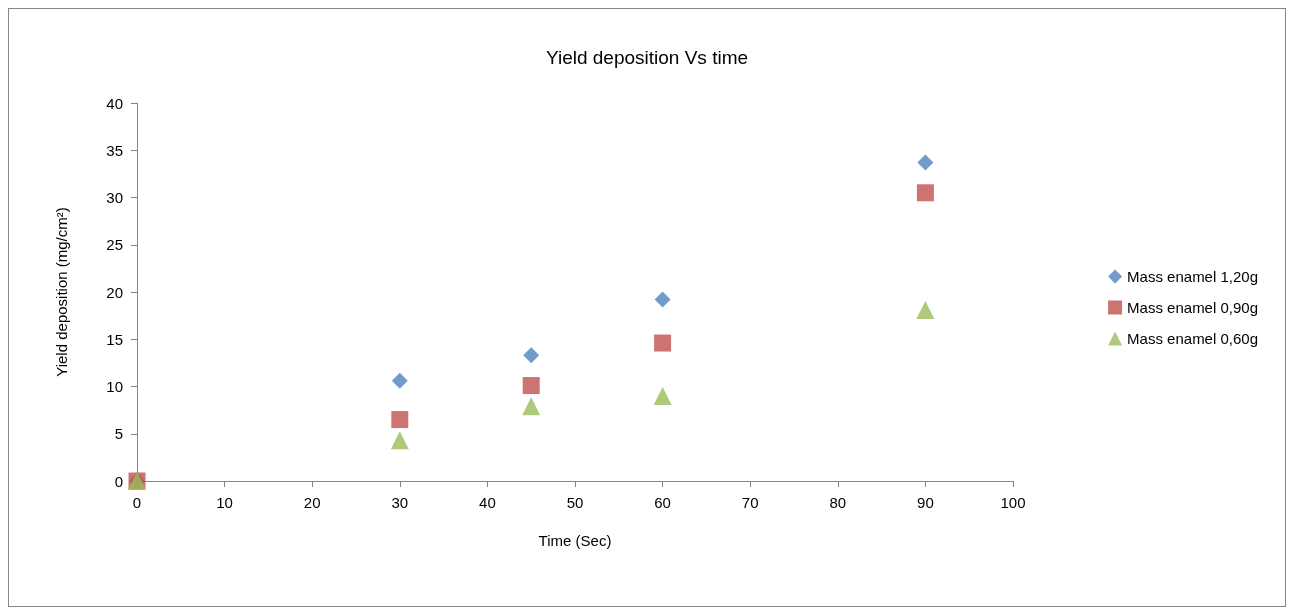 The height and width of the screenshot is (615, 1294). Describe the element at coordinates (575, 502) in the screenshot. I see `x-tick-label: 50` at that location.